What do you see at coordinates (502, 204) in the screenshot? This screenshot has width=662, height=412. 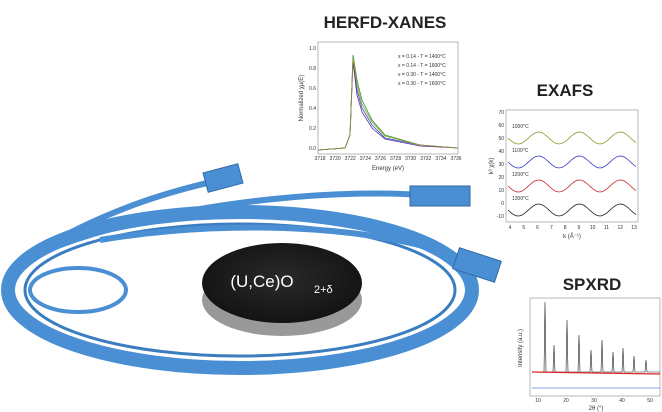 I see `y-tick-label: 0` at bounding box center [502, 204].